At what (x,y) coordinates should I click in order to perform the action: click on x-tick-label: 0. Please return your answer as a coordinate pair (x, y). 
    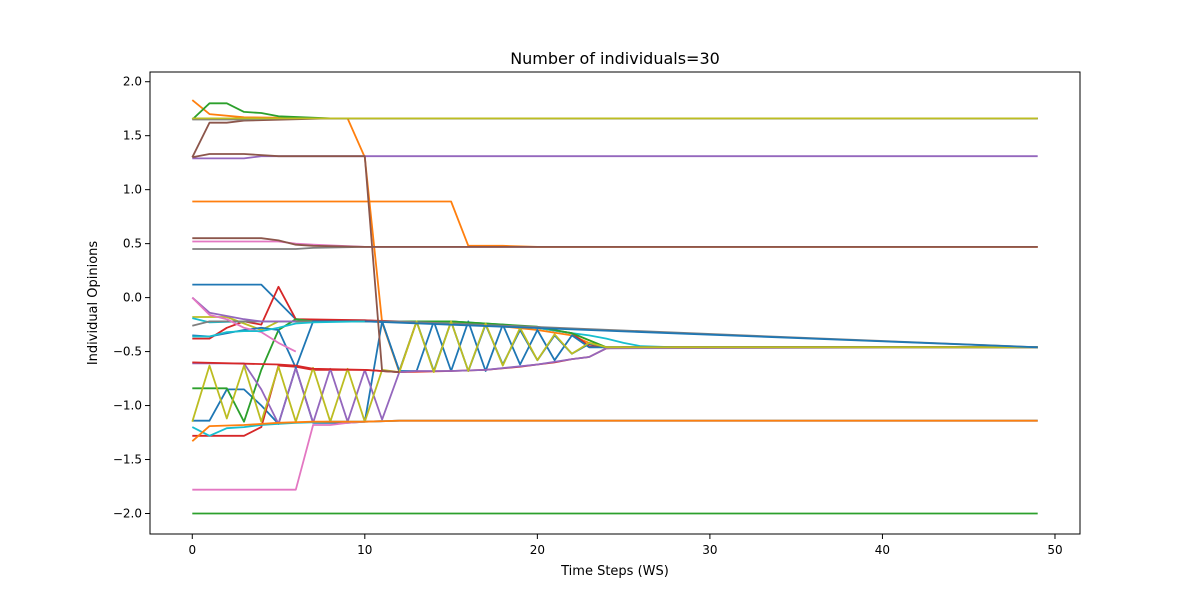
    Looking at the image, I should click on (192, 550).